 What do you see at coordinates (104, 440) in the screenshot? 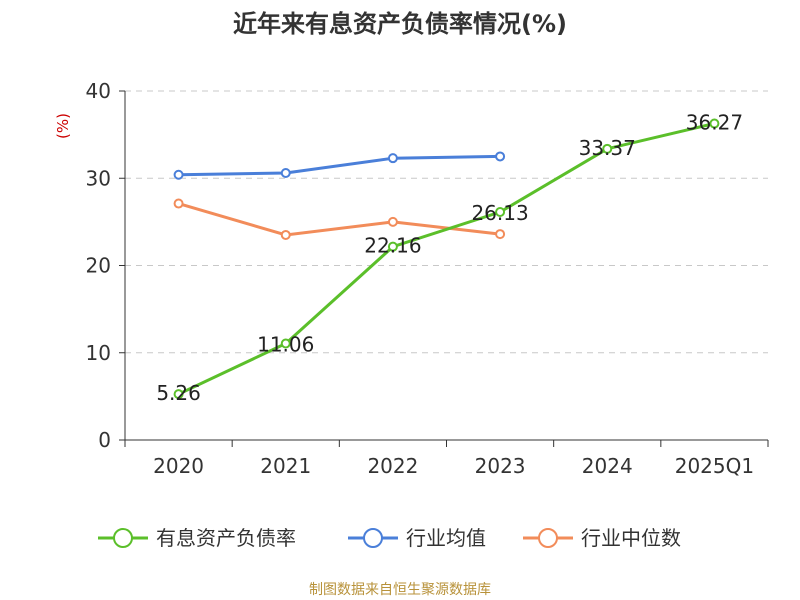
I see `y-tick-label: 0` at bounding box center [104, 440].